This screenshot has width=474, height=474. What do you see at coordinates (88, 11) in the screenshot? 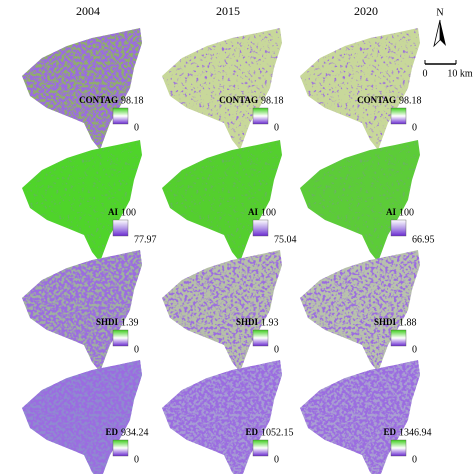
I see `column-year: 2004` at bounding box center [88, 11].